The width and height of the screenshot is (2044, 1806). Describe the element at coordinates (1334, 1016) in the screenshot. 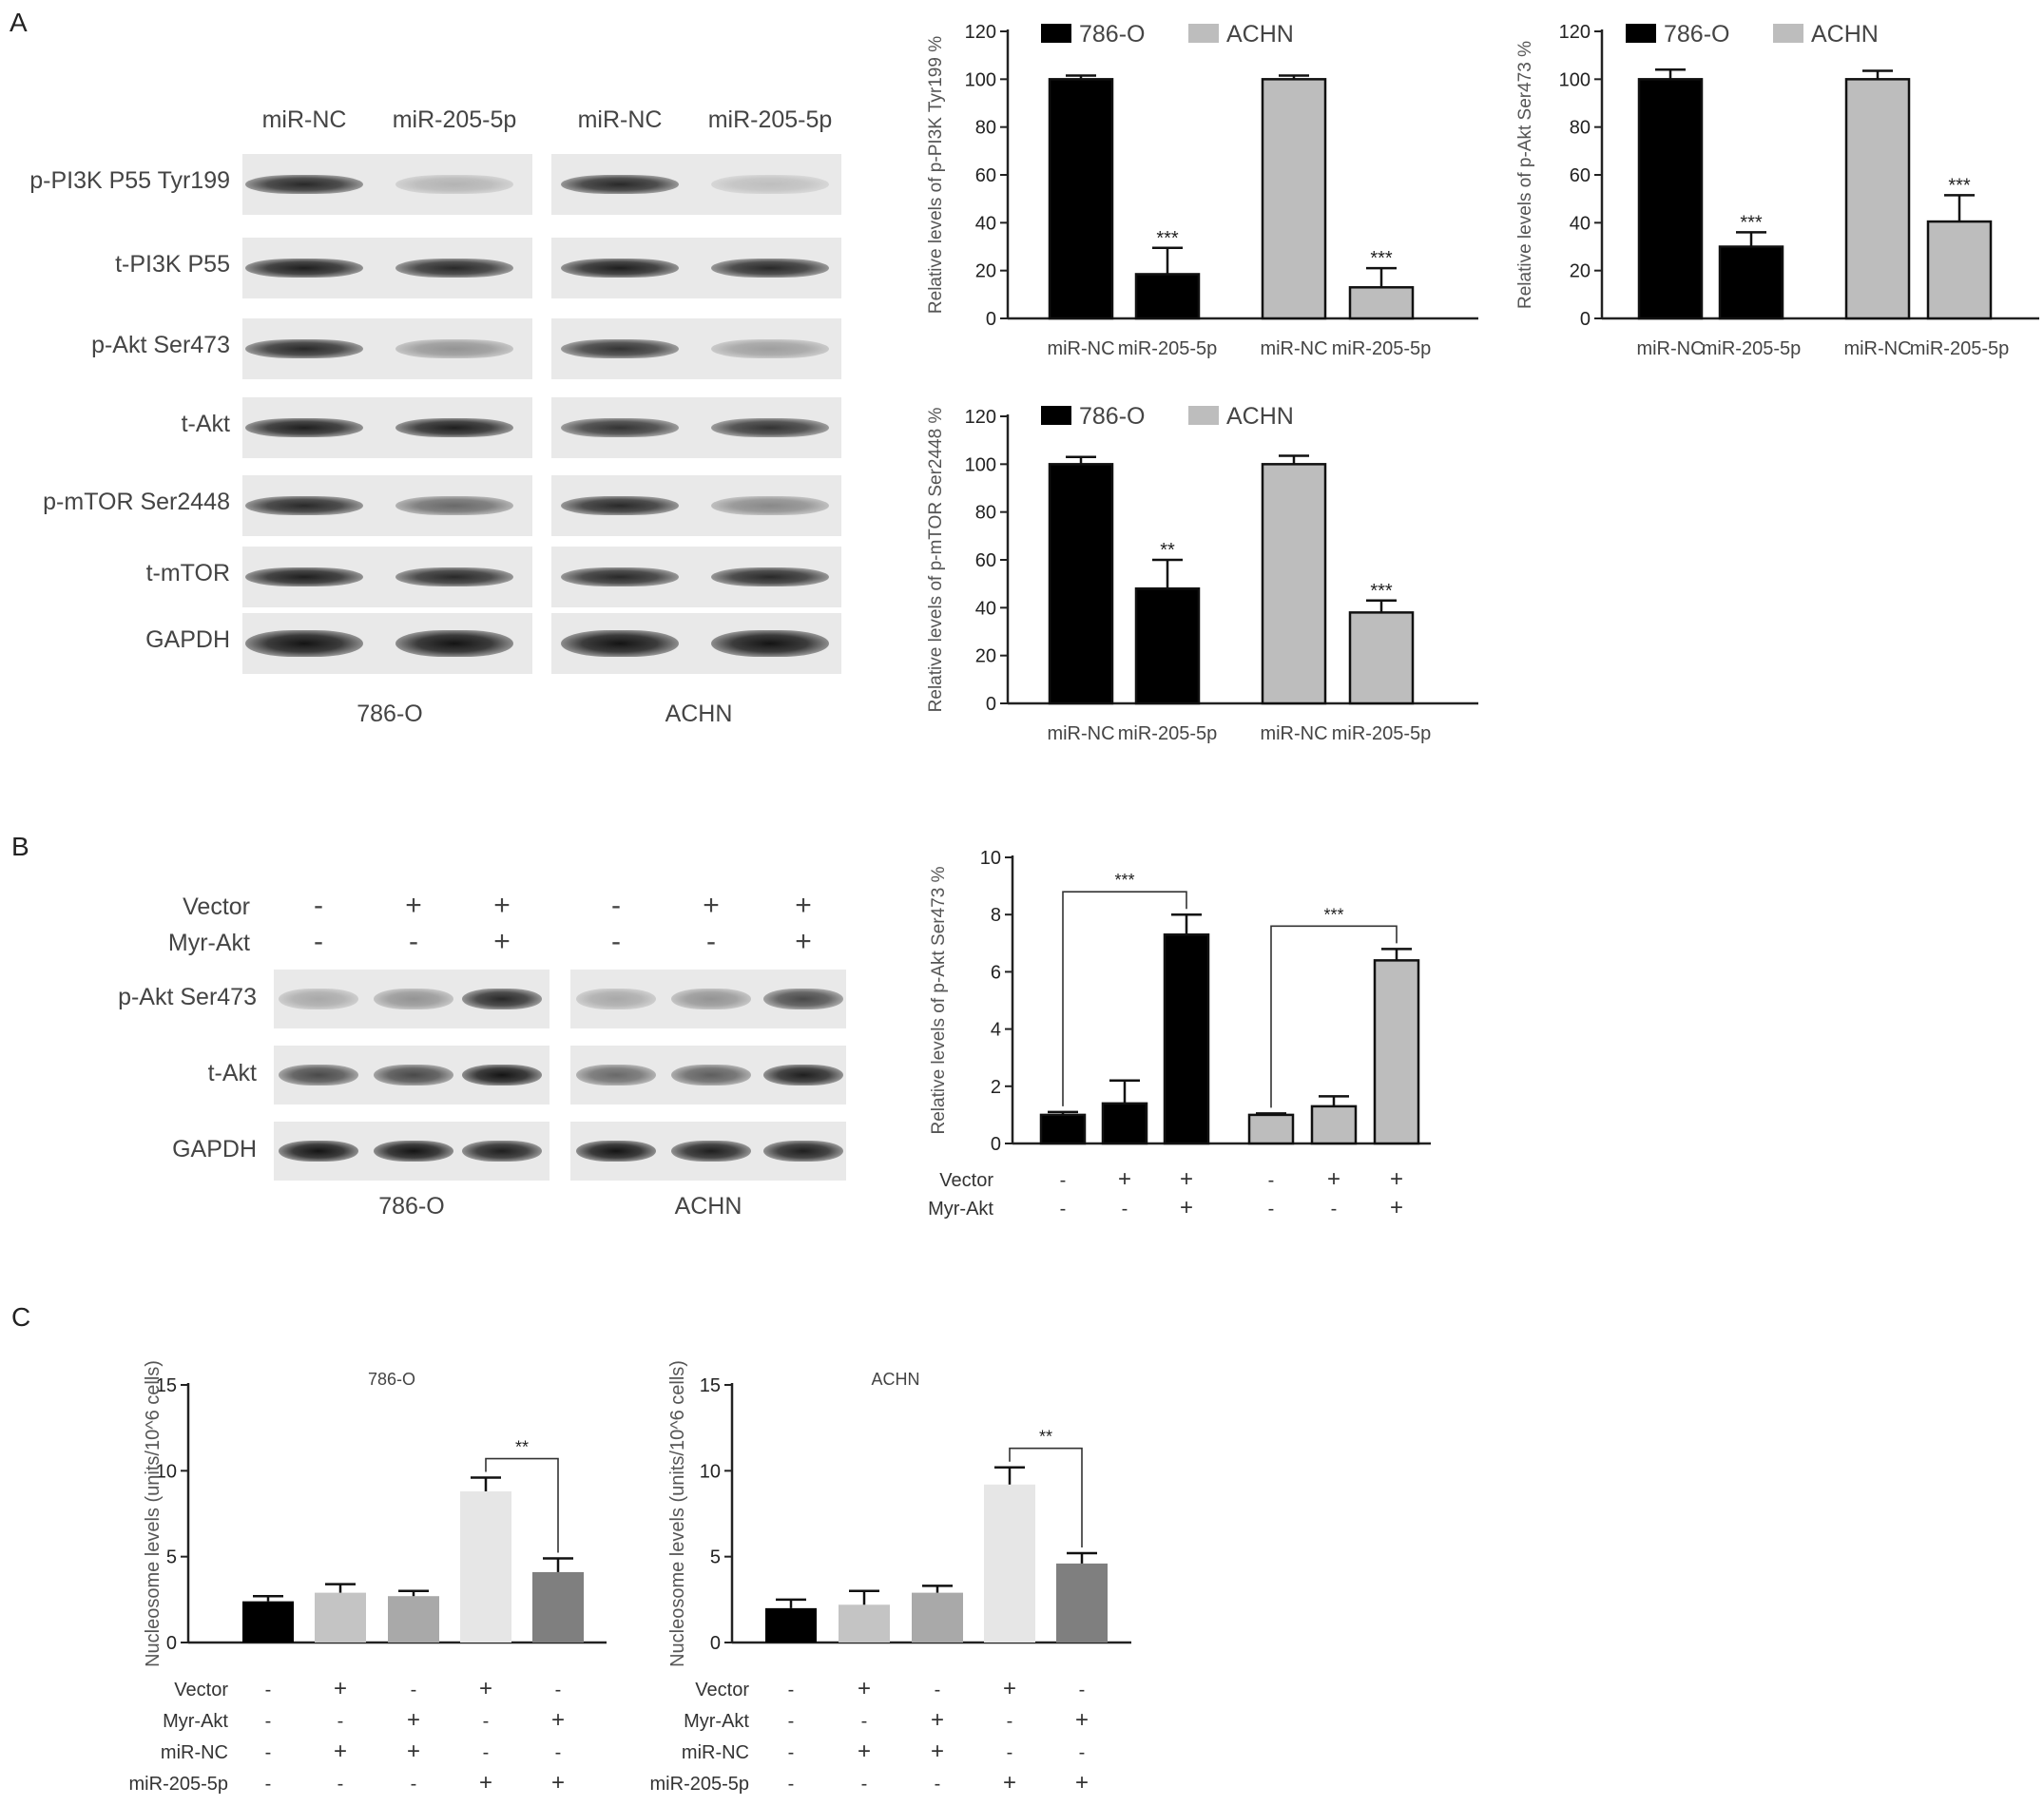

I see `significance-bracket` at that location.